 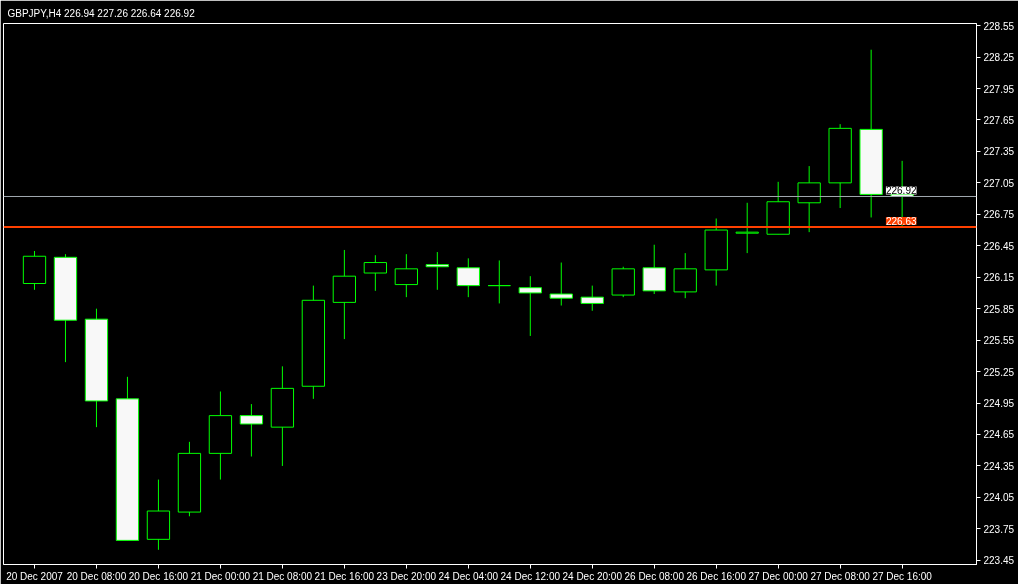 What do you see at coordinates (999, 120) in the screenshot?
I see `y-tick-label: 227.65` at bounding box center [999, 120].